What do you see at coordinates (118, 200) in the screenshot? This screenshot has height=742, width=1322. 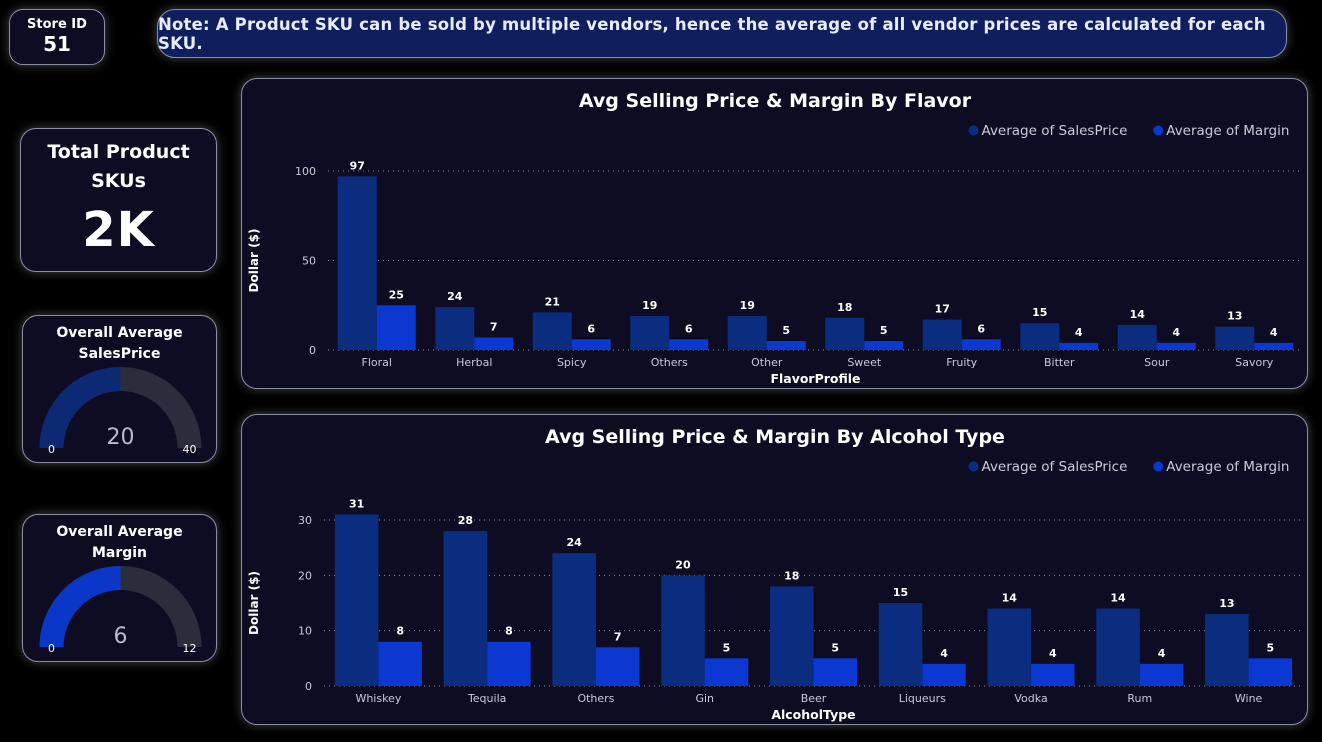 I see `total-skus-card: Total Product SKUs 2K` at bounding box center [118, 200].